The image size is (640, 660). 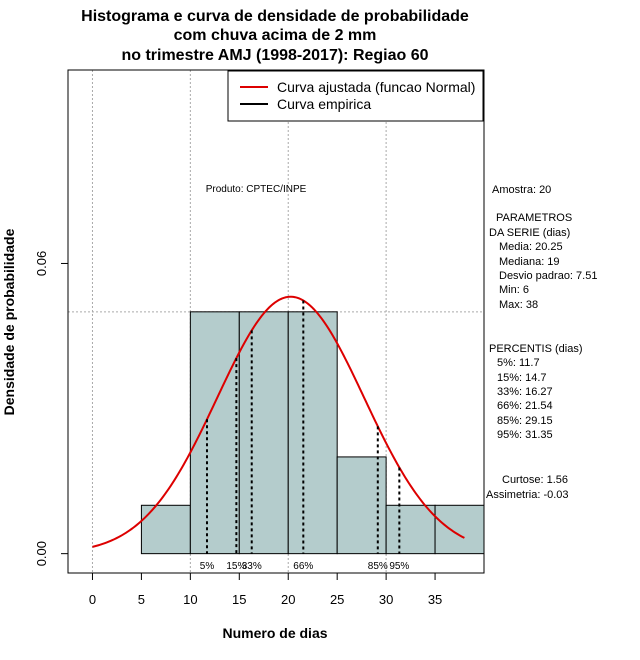 I want to click on stat-max: Max: 38, so click(x=518, y=305).